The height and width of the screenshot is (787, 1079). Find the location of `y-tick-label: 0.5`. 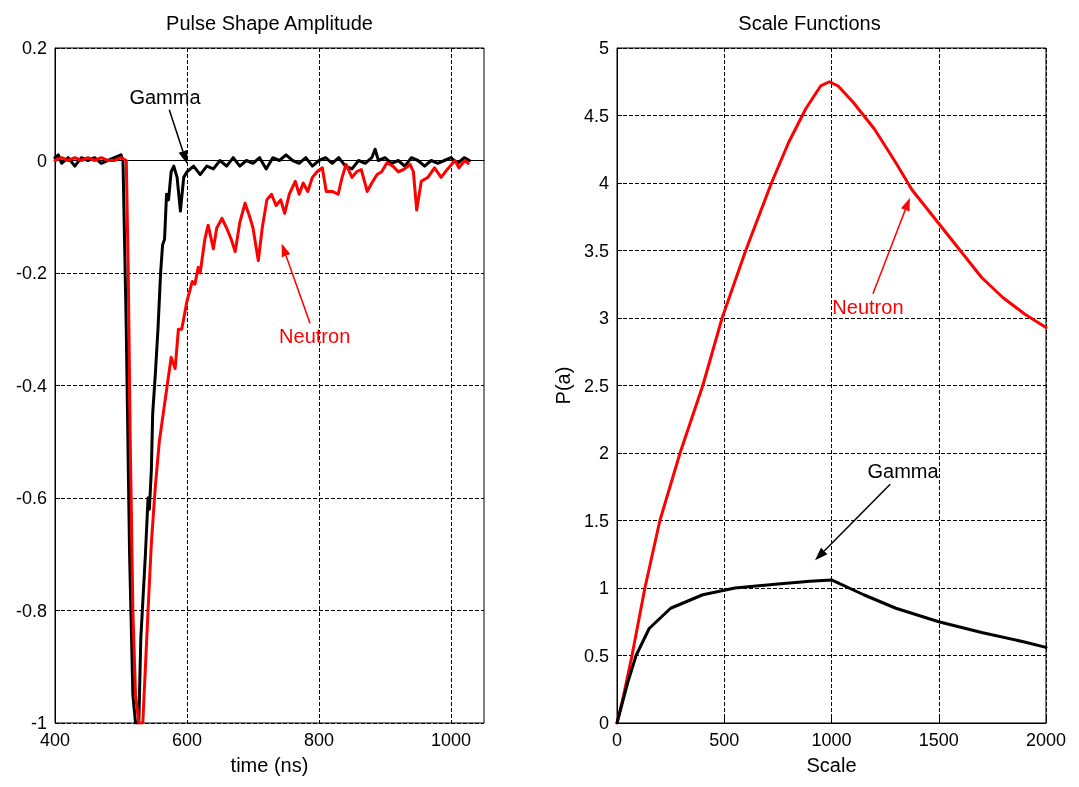

y-tick-label: 0.5 is located at coordinates (596, 655).